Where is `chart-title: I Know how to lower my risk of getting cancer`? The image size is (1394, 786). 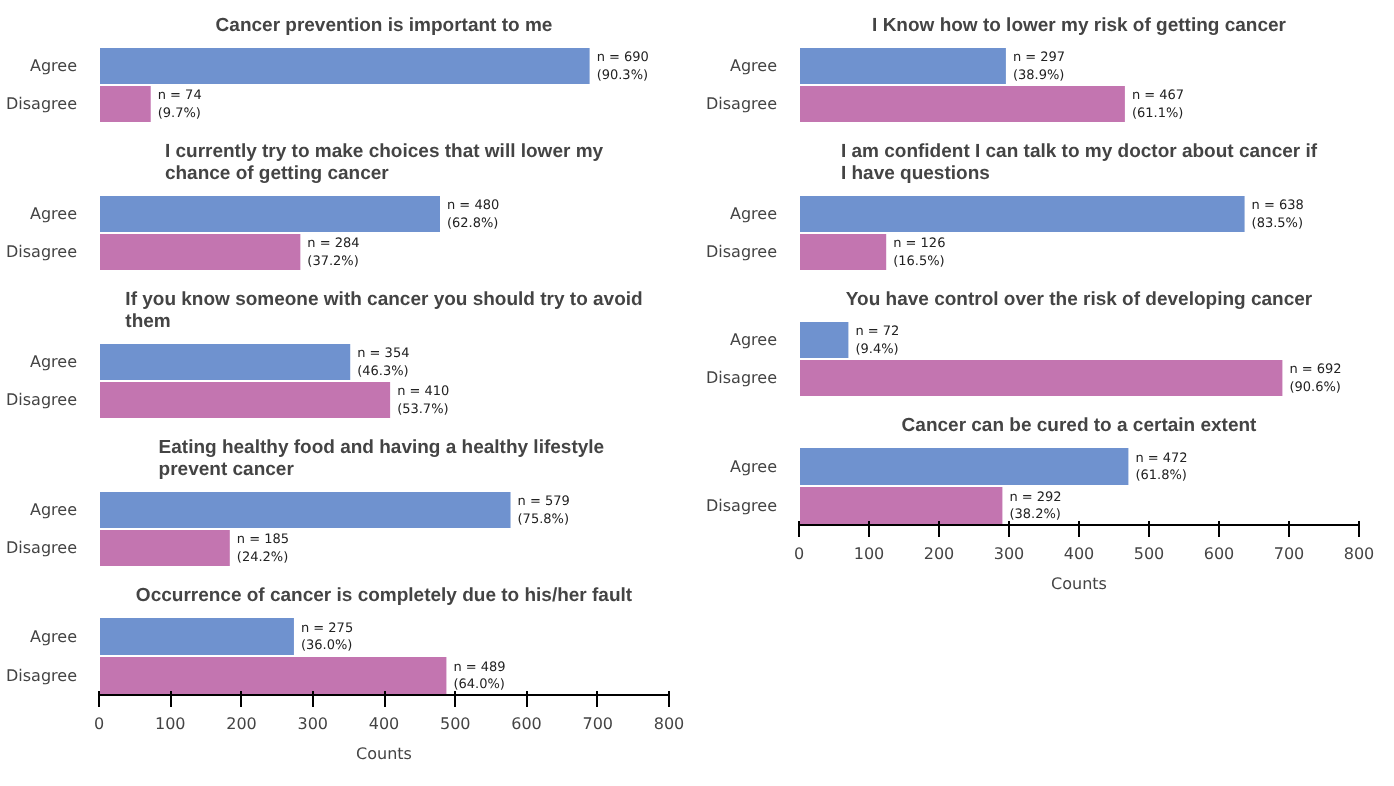
chart-title: I Know how to lower my risk of getting cancer is located at coordinates (1079, 26).